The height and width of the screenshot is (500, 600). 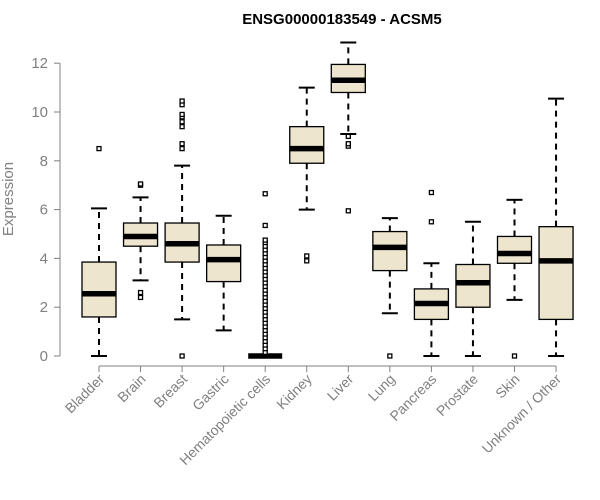 What do you see at coordinates (44, 307) in the screenshot?
I see `y-tick-label: 2` at bounding box center [44, 307].